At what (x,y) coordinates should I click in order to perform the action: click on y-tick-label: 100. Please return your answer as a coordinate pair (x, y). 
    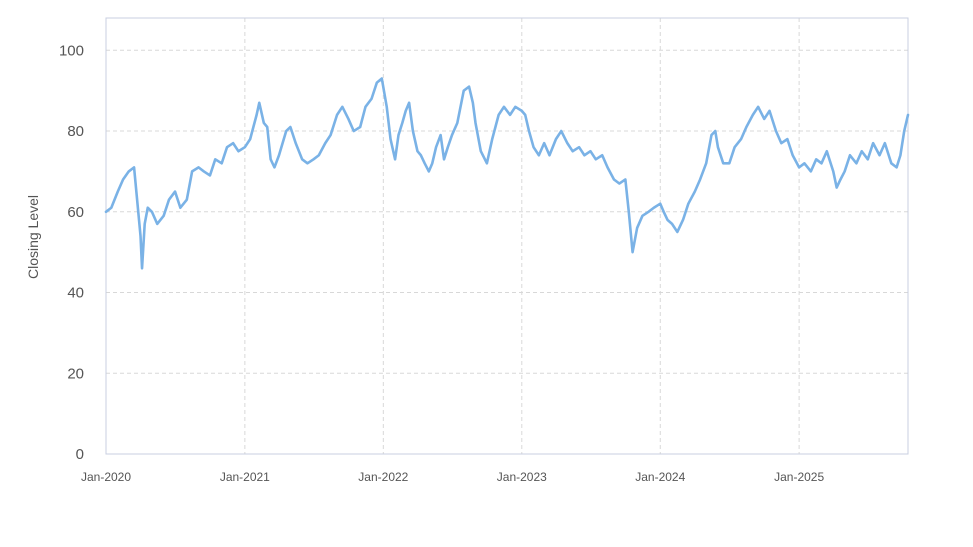
    Looking at the image, I should click on (71, 50).